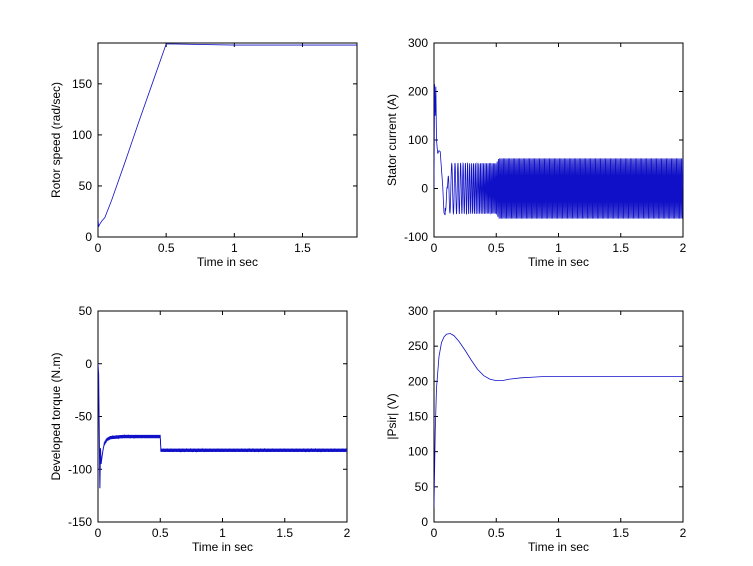  Describe the element at coordinates (84, 417) in the screenshot. I see `y-tick-label: -50` at that location.